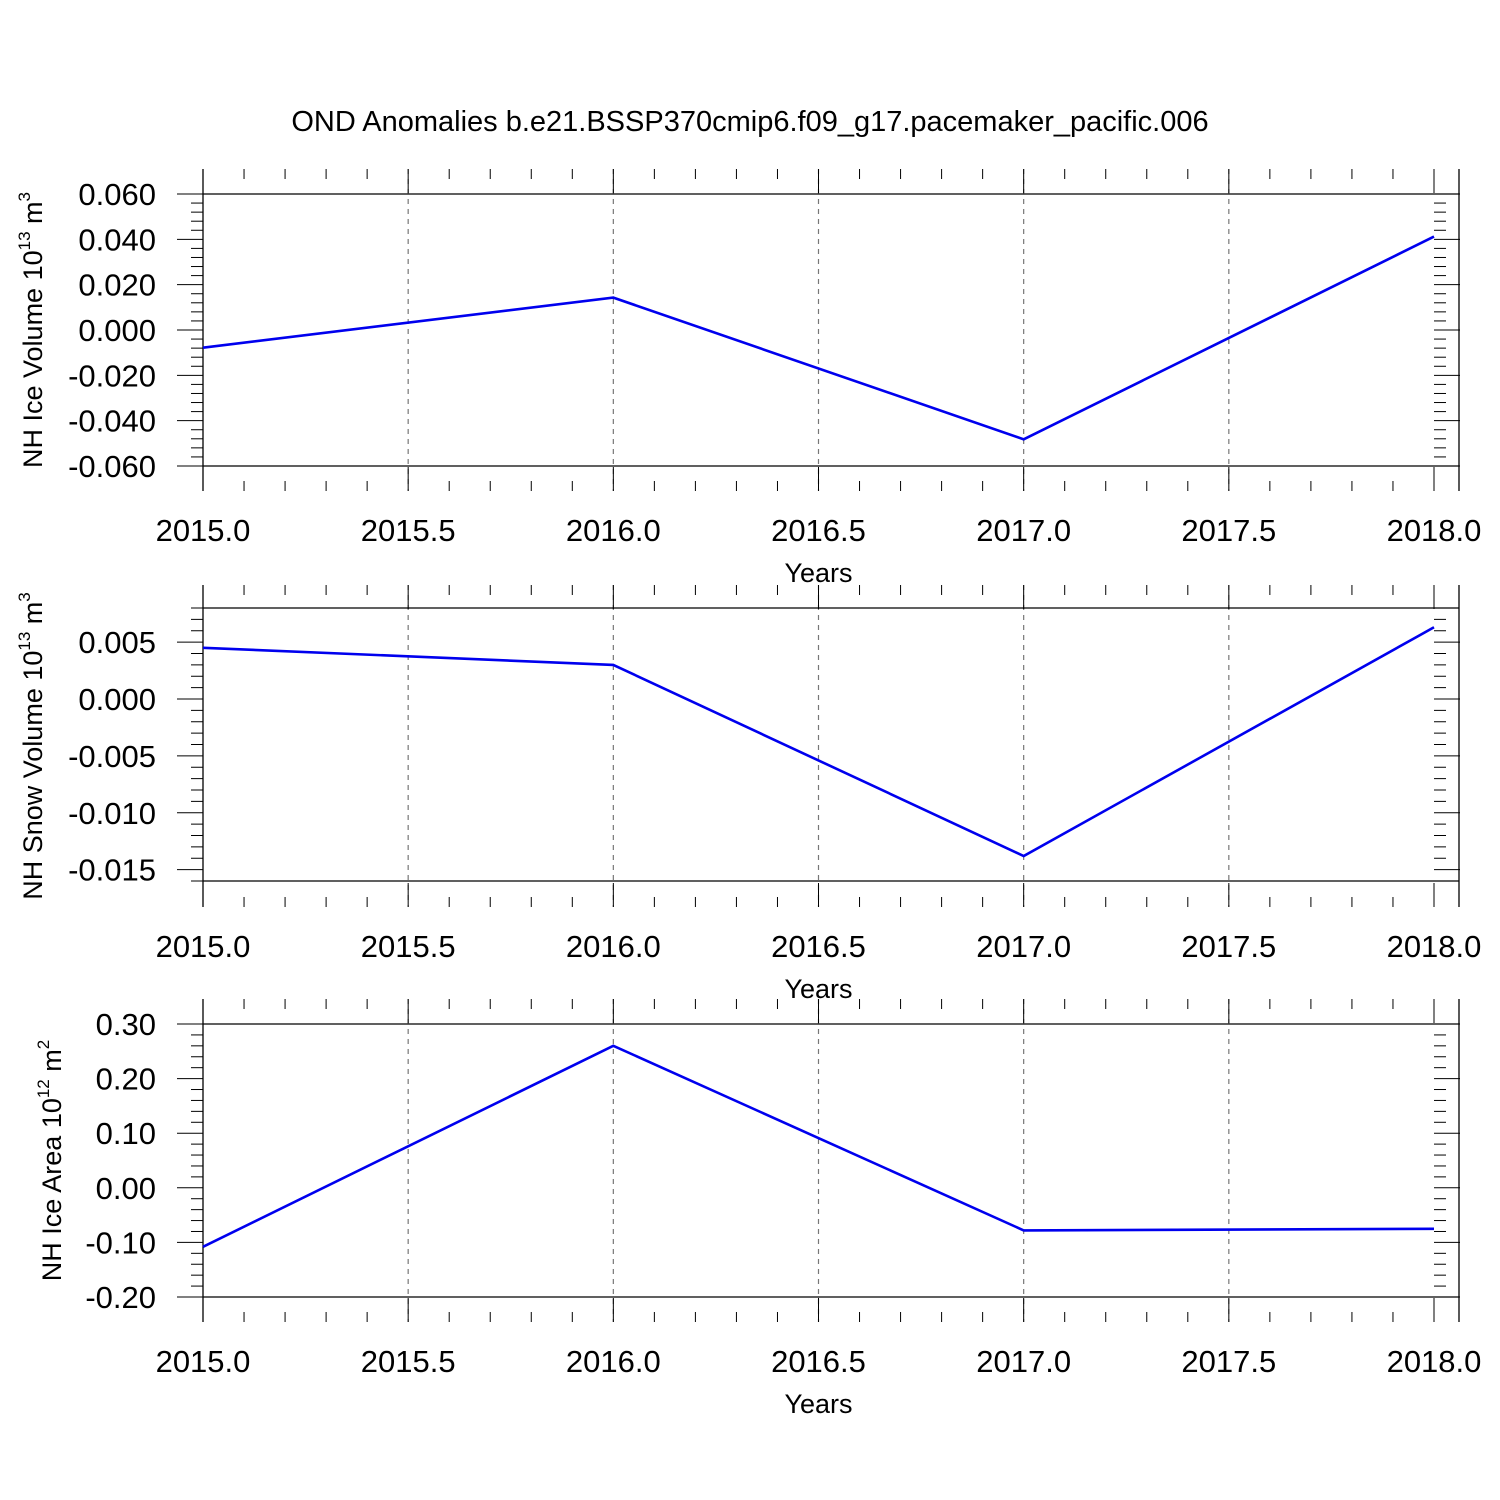 This screenshot has width=1500, height=1500. What do you see at coordinates (31, 330) in the screenshot?
I see `y-axis-title: NH Ice Volume 1013 m3` at bounding box center [31, 330].